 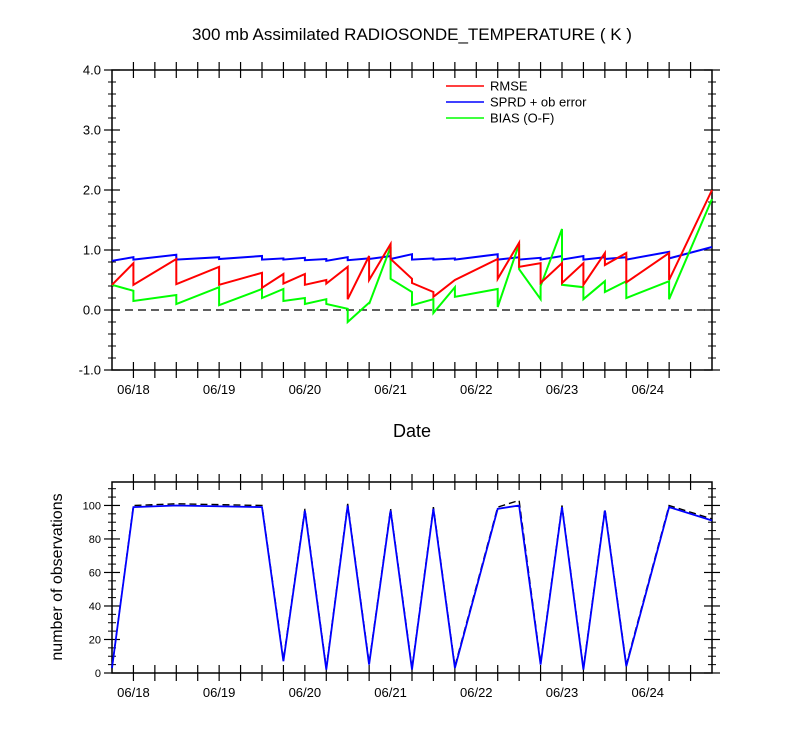 I want to click on top-series-sprd-ob-error, so click(x=412, y=254).